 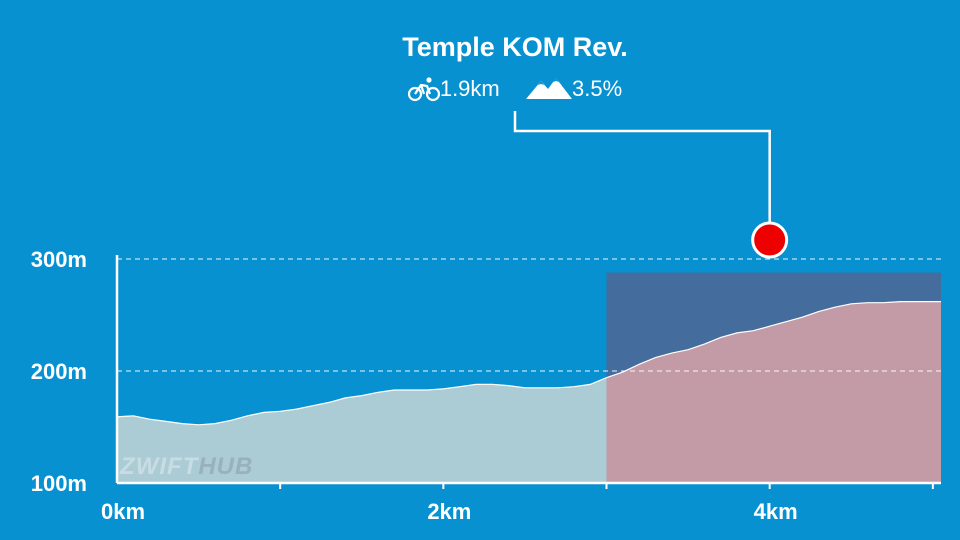 I want to click on segment-gradient: 3.5%, so click(x=597, y=89).